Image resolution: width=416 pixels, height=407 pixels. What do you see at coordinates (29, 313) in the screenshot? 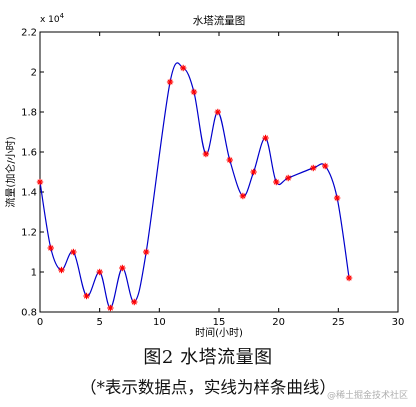
I see `y-tick-label: 0.8` at bounding box center [29, 313].